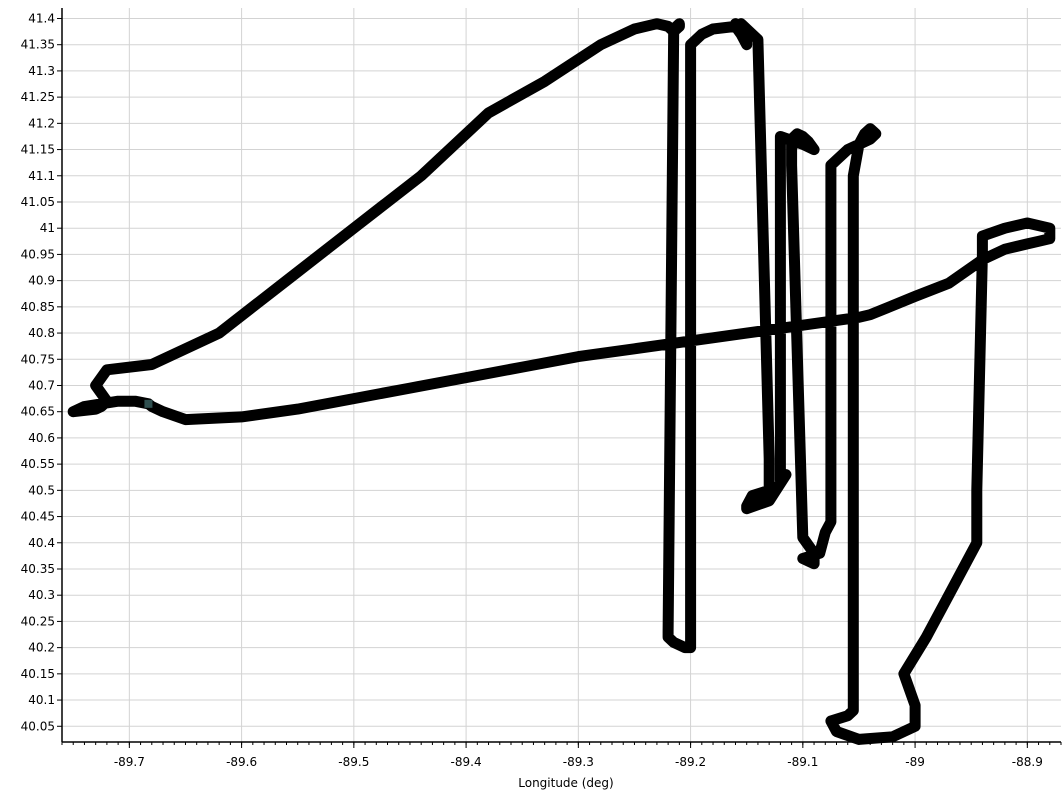 This screenshot has height=795, width=1062. What do you see at coordinates (41, 595) in the screenshot?
I see `y-tick-label: 40.3` at bounding box center [41, 595].